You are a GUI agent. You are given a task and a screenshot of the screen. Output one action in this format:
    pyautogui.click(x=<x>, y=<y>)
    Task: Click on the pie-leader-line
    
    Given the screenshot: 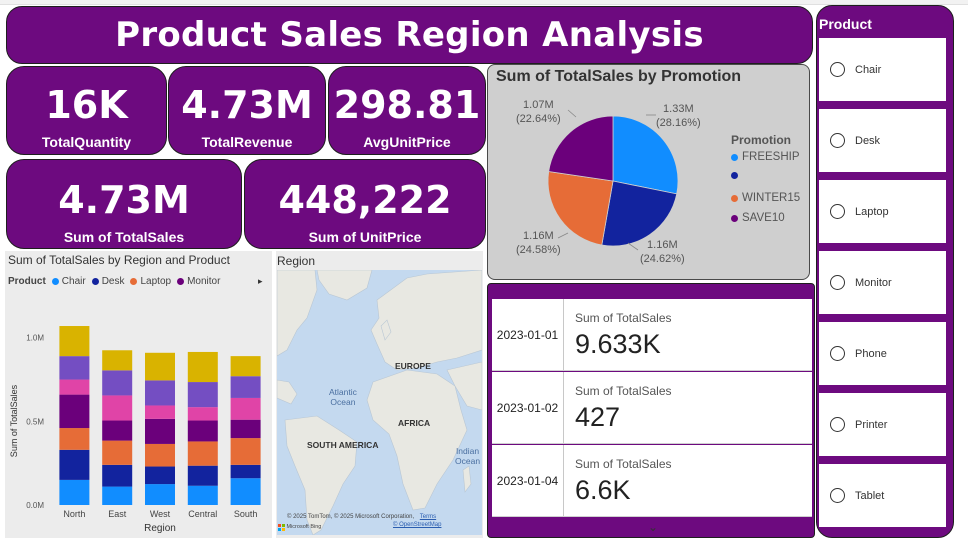 What is the action you would take?
    pyautogui.click(x=633, y=246)
    